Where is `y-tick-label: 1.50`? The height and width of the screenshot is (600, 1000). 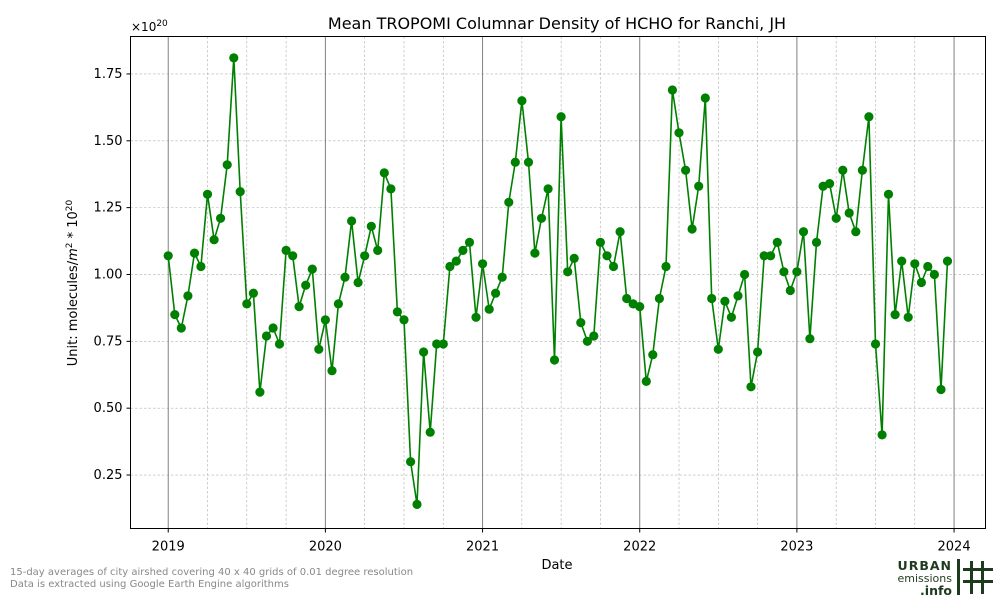
y-tick-label: 1.50 is located at coordinates (108, 141).